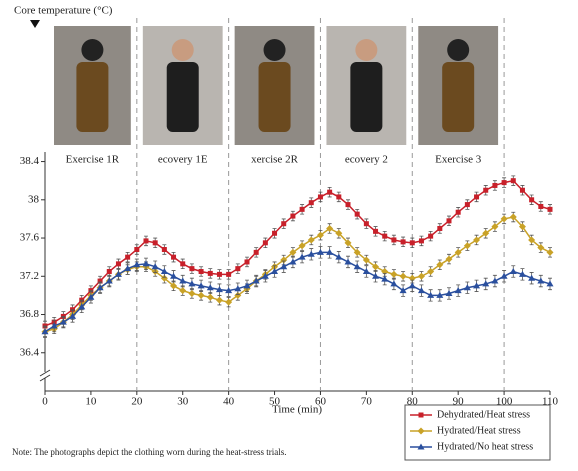 This screenshot has width=578, height=471. I want to click on phase-label: ecovery 1E, so click(183, 160).